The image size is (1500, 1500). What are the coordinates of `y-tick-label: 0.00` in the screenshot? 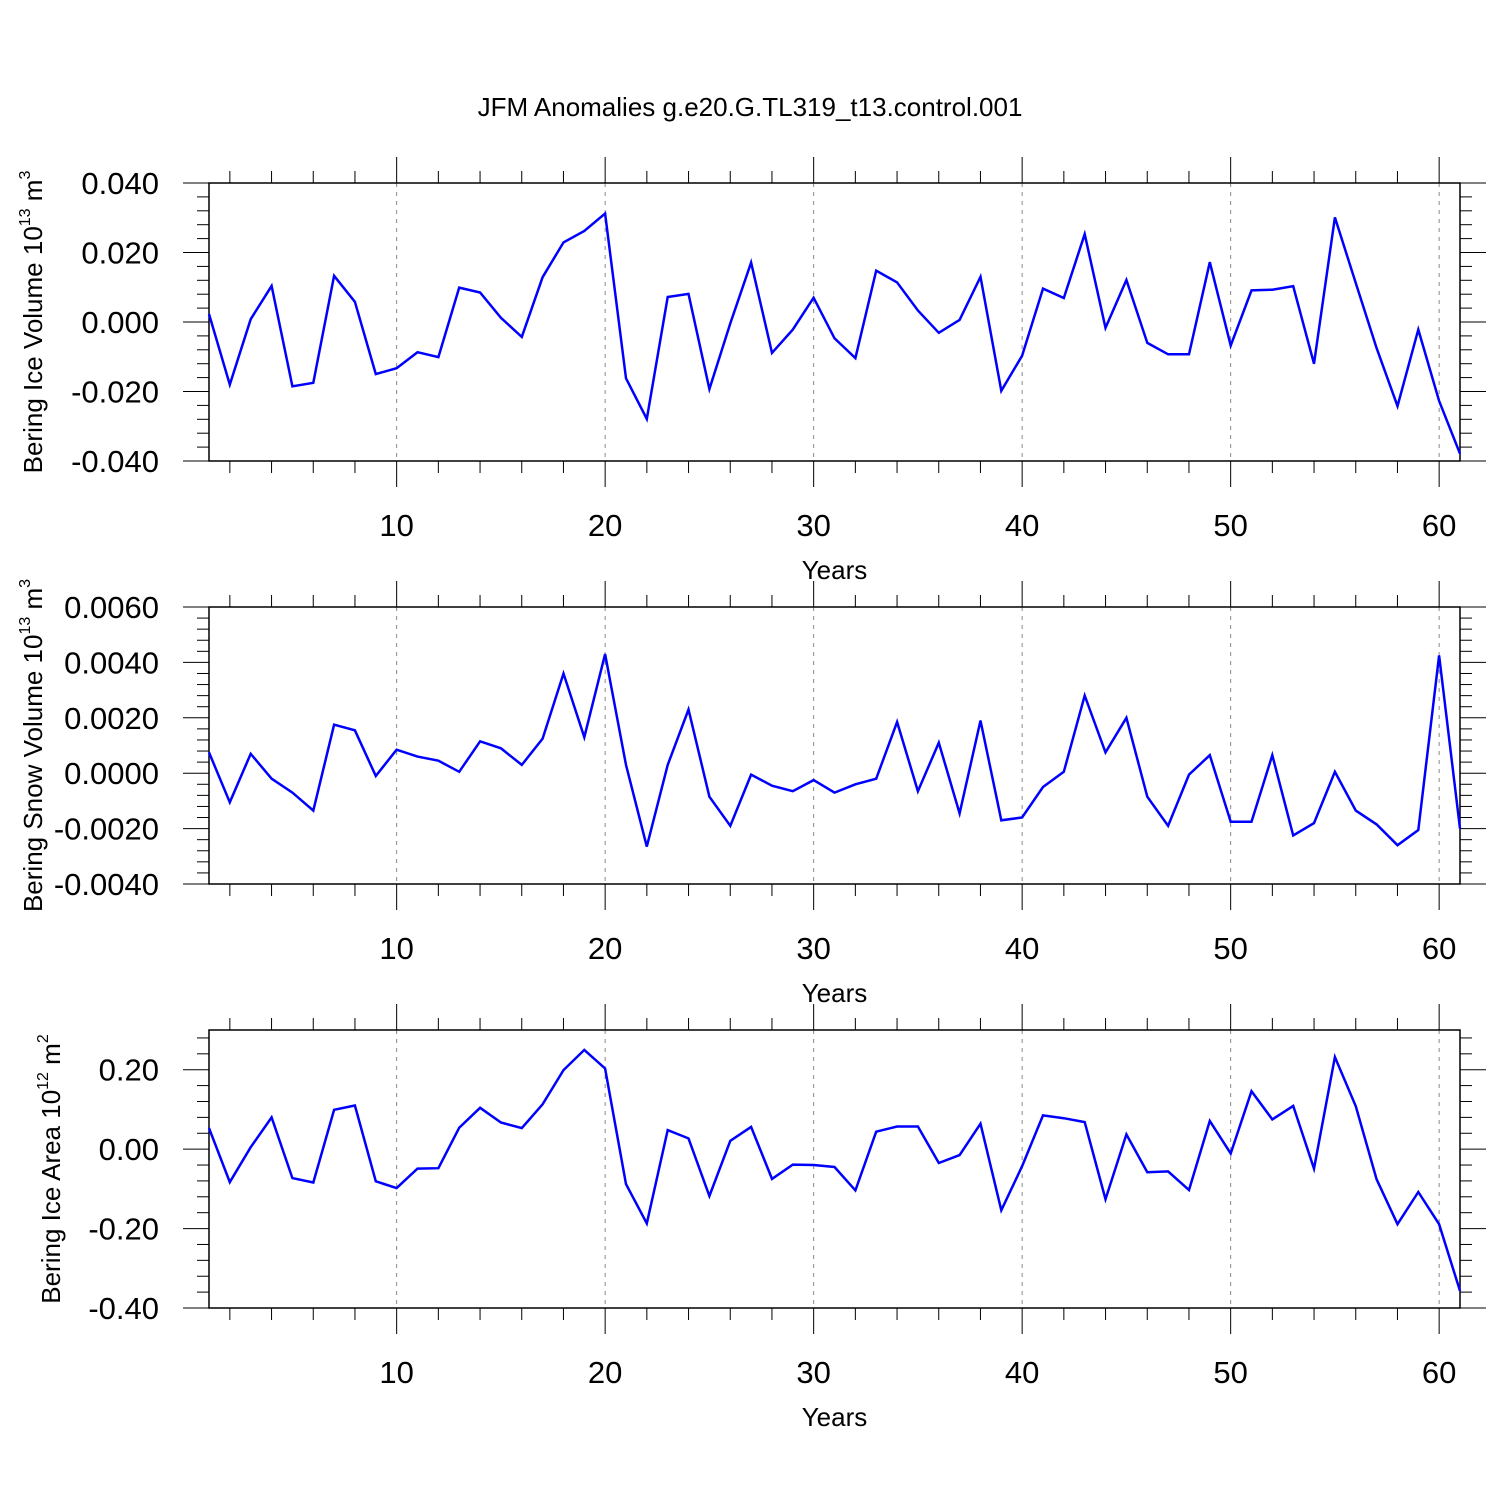 It's located at (129, 1149).